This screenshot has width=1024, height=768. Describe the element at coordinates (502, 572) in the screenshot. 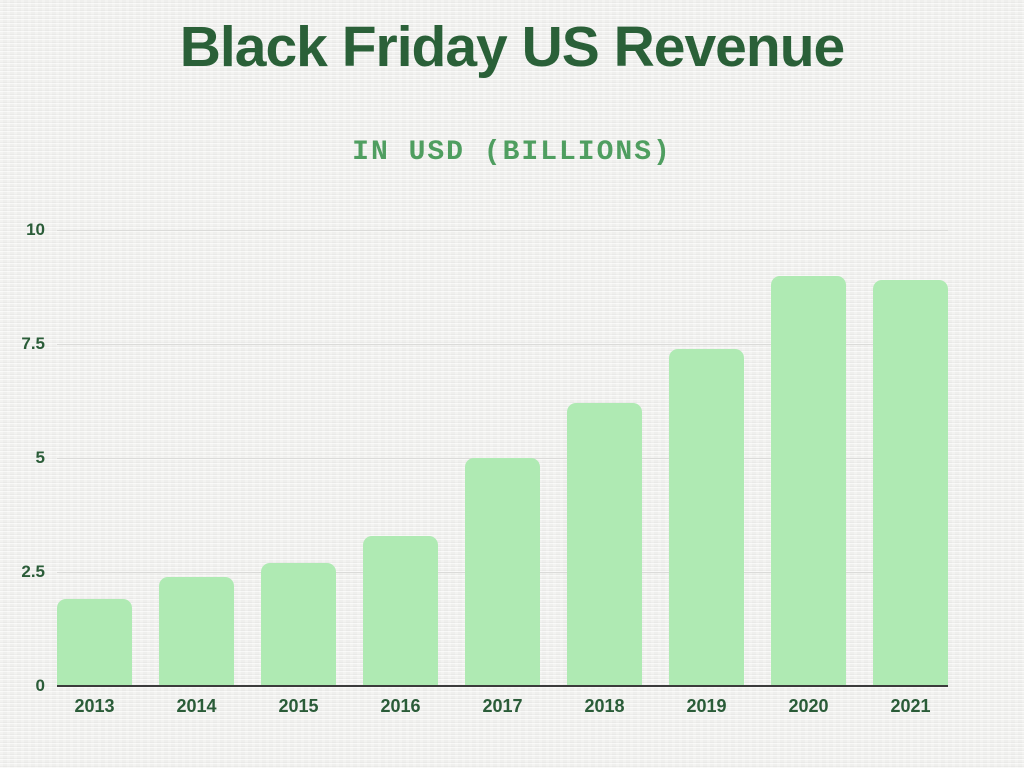

I see `bar-2017` at that location.